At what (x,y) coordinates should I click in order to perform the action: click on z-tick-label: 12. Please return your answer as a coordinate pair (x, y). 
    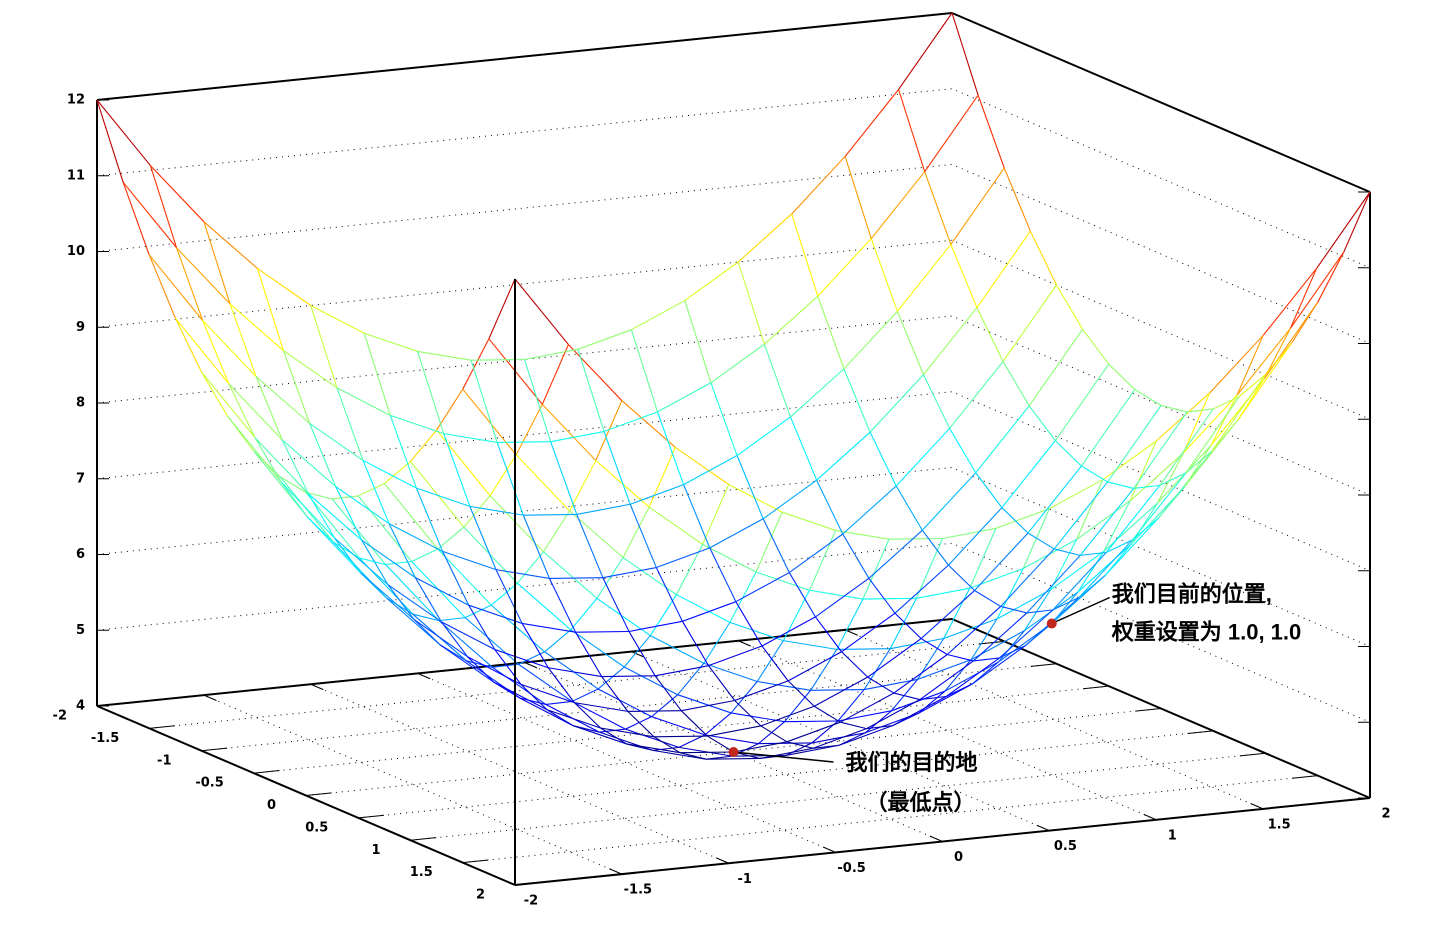
    Looking at the image, I should click on (76, 100).